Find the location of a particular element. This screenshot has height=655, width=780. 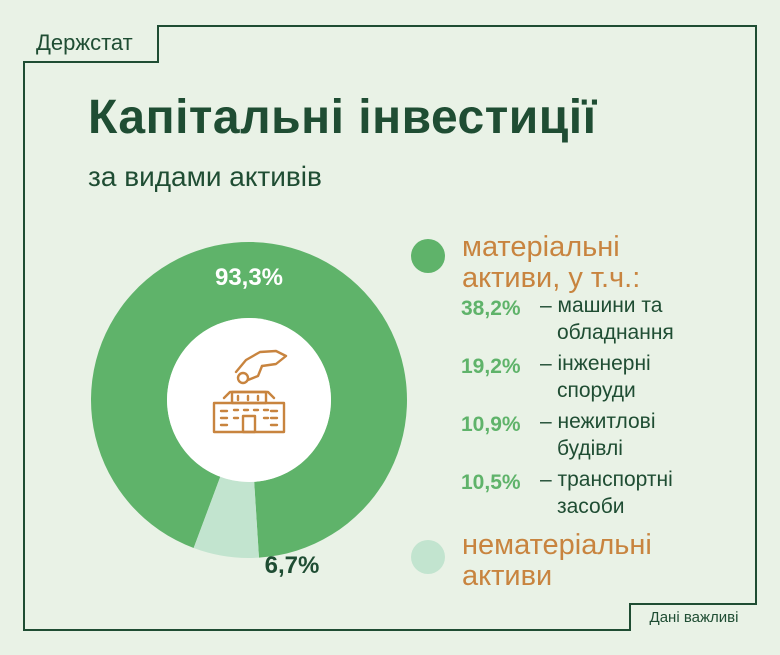

breakdown-value: 19,2% is located at coordinates (491, 367).